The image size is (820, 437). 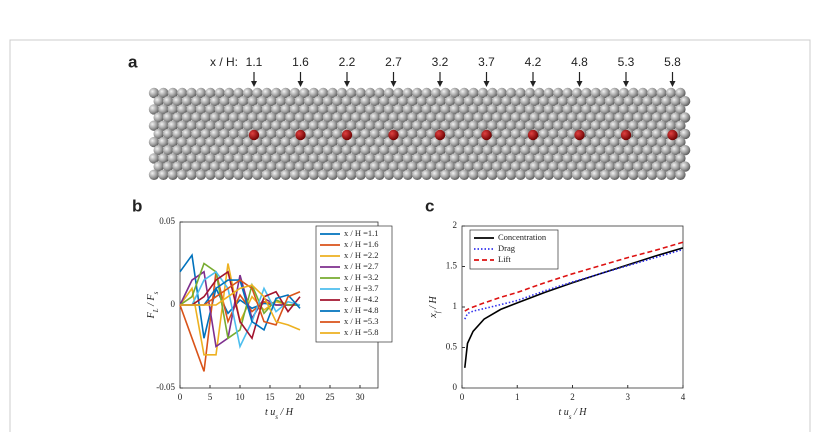 I want to click on y-tick-label: 1.5, so click(x=452, y=266).